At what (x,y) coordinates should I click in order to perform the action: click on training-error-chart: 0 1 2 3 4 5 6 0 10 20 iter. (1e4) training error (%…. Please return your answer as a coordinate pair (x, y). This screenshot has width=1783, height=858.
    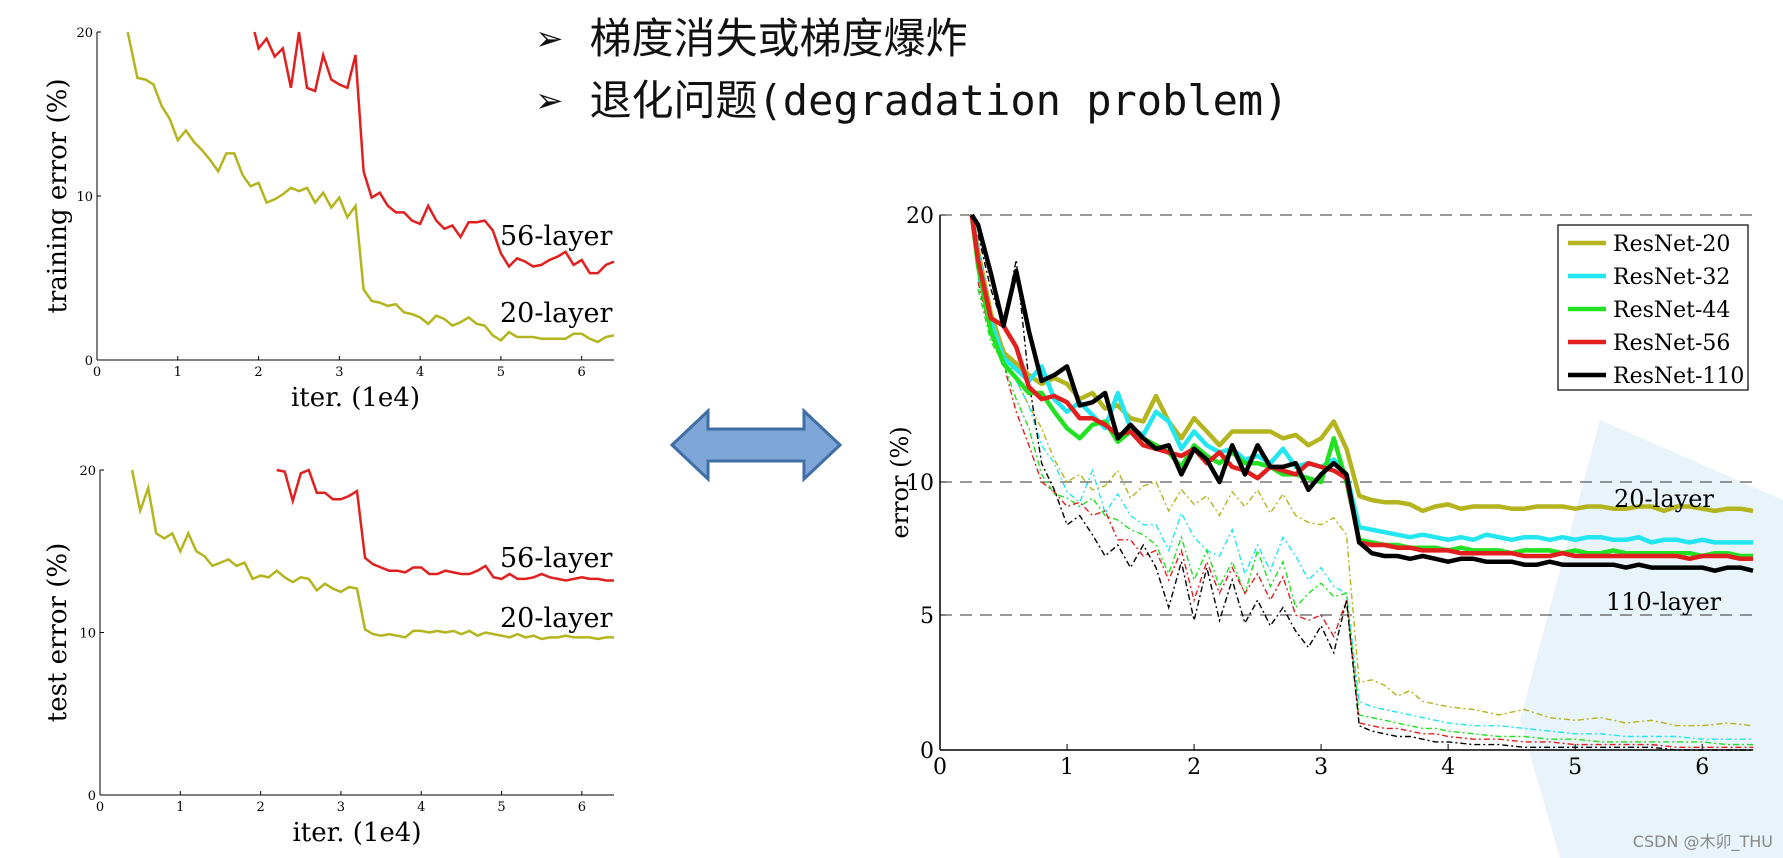
    Looking at the image, I should click on (329, 219).